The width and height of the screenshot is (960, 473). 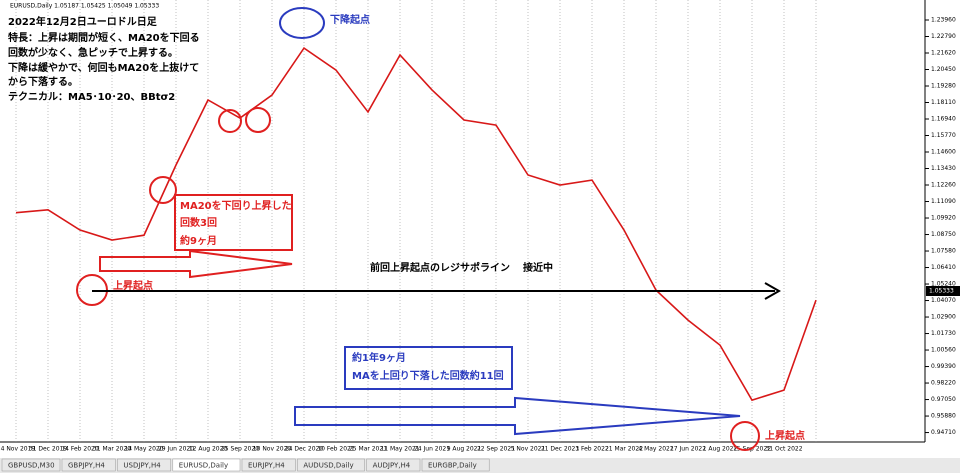 I want to click on price-box, so click(x=943, y=291).